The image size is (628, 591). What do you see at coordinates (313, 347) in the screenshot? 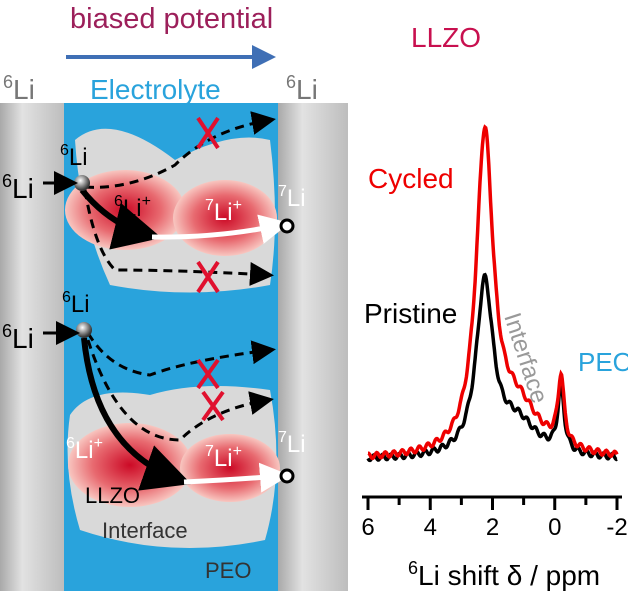
I see `right-electrode` at bounding box center [313, 347].